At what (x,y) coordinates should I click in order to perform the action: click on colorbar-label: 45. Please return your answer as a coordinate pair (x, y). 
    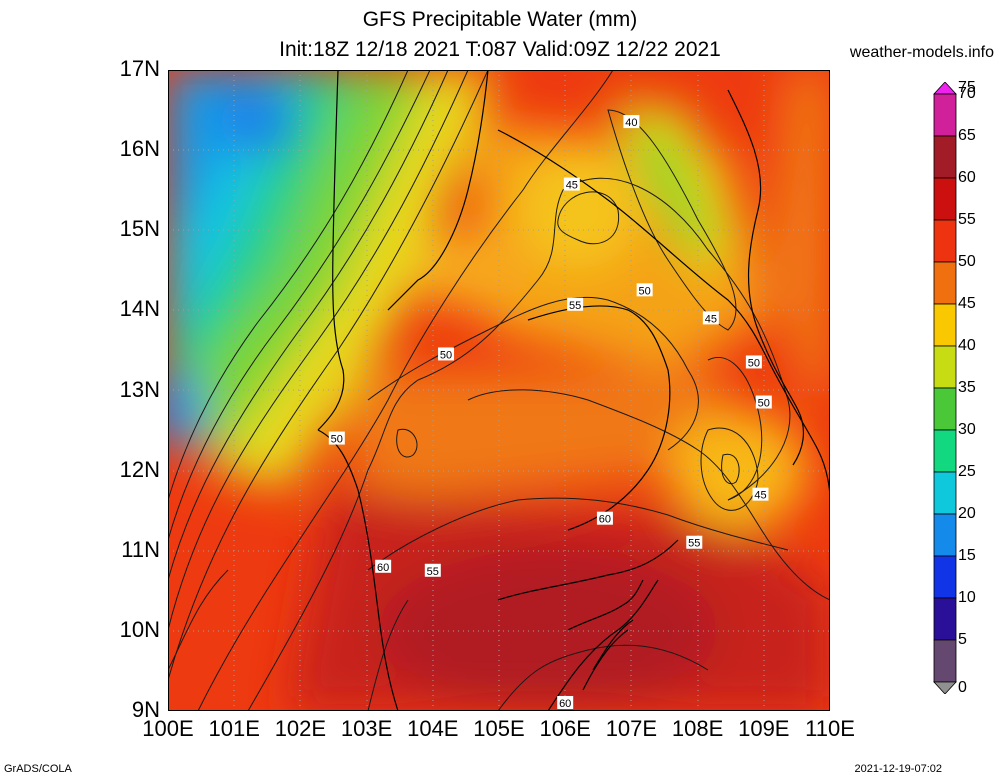
    Looking at the image, I should click on (967, 303).